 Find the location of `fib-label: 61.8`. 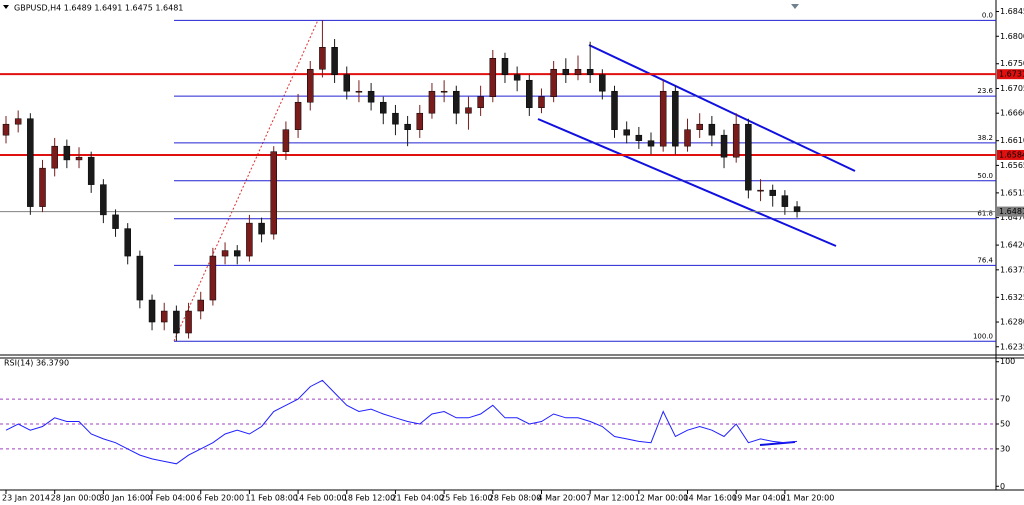

fib-label: 61.8 is located at coordinates (985, 214).